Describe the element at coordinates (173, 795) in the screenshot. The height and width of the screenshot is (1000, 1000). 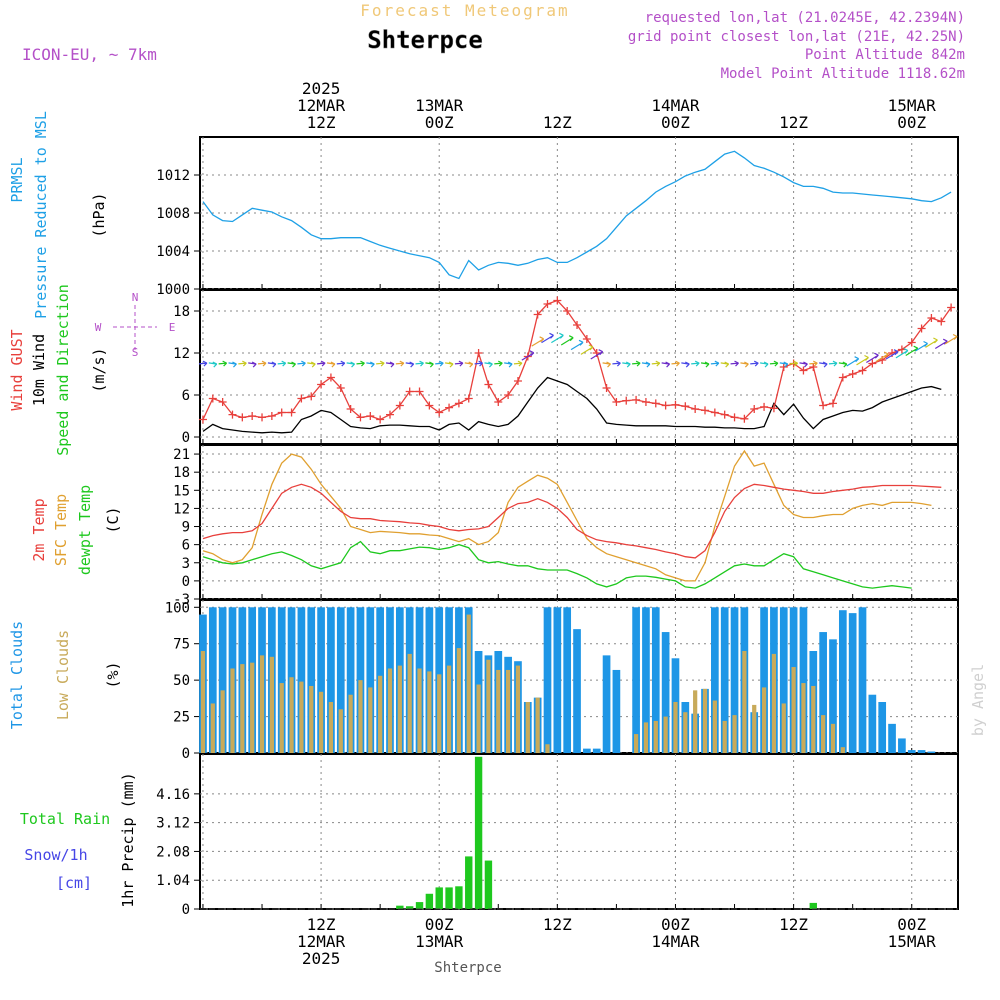
I see `precip-ytick-label: 4.16` at that location.